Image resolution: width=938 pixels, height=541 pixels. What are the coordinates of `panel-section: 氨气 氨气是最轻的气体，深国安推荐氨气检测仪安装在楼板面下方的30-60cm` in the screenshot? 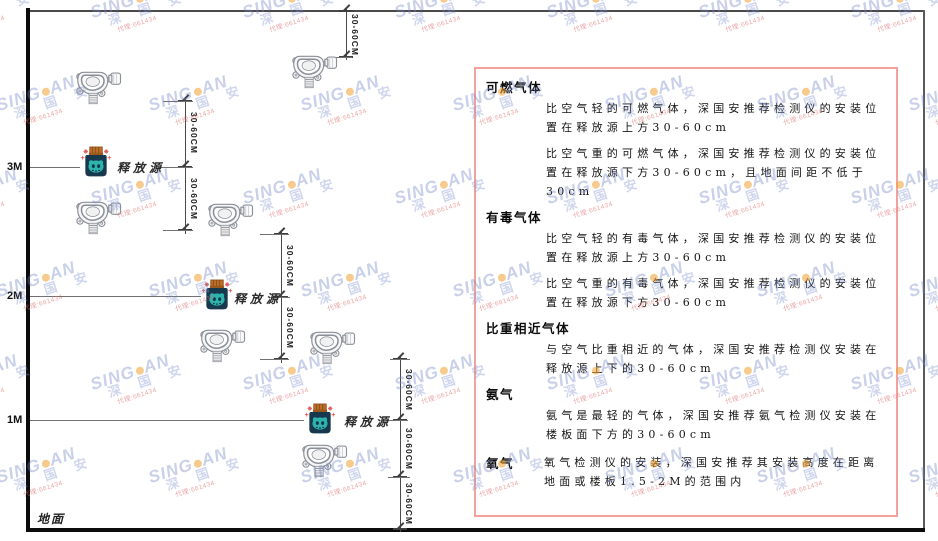 It's located at (685, 414).